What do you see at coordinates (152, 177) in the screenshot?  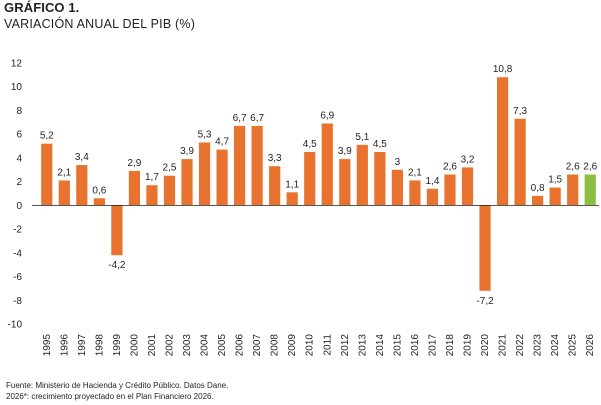 I see `data-label: 1,7` at bounding box center [152, 177].